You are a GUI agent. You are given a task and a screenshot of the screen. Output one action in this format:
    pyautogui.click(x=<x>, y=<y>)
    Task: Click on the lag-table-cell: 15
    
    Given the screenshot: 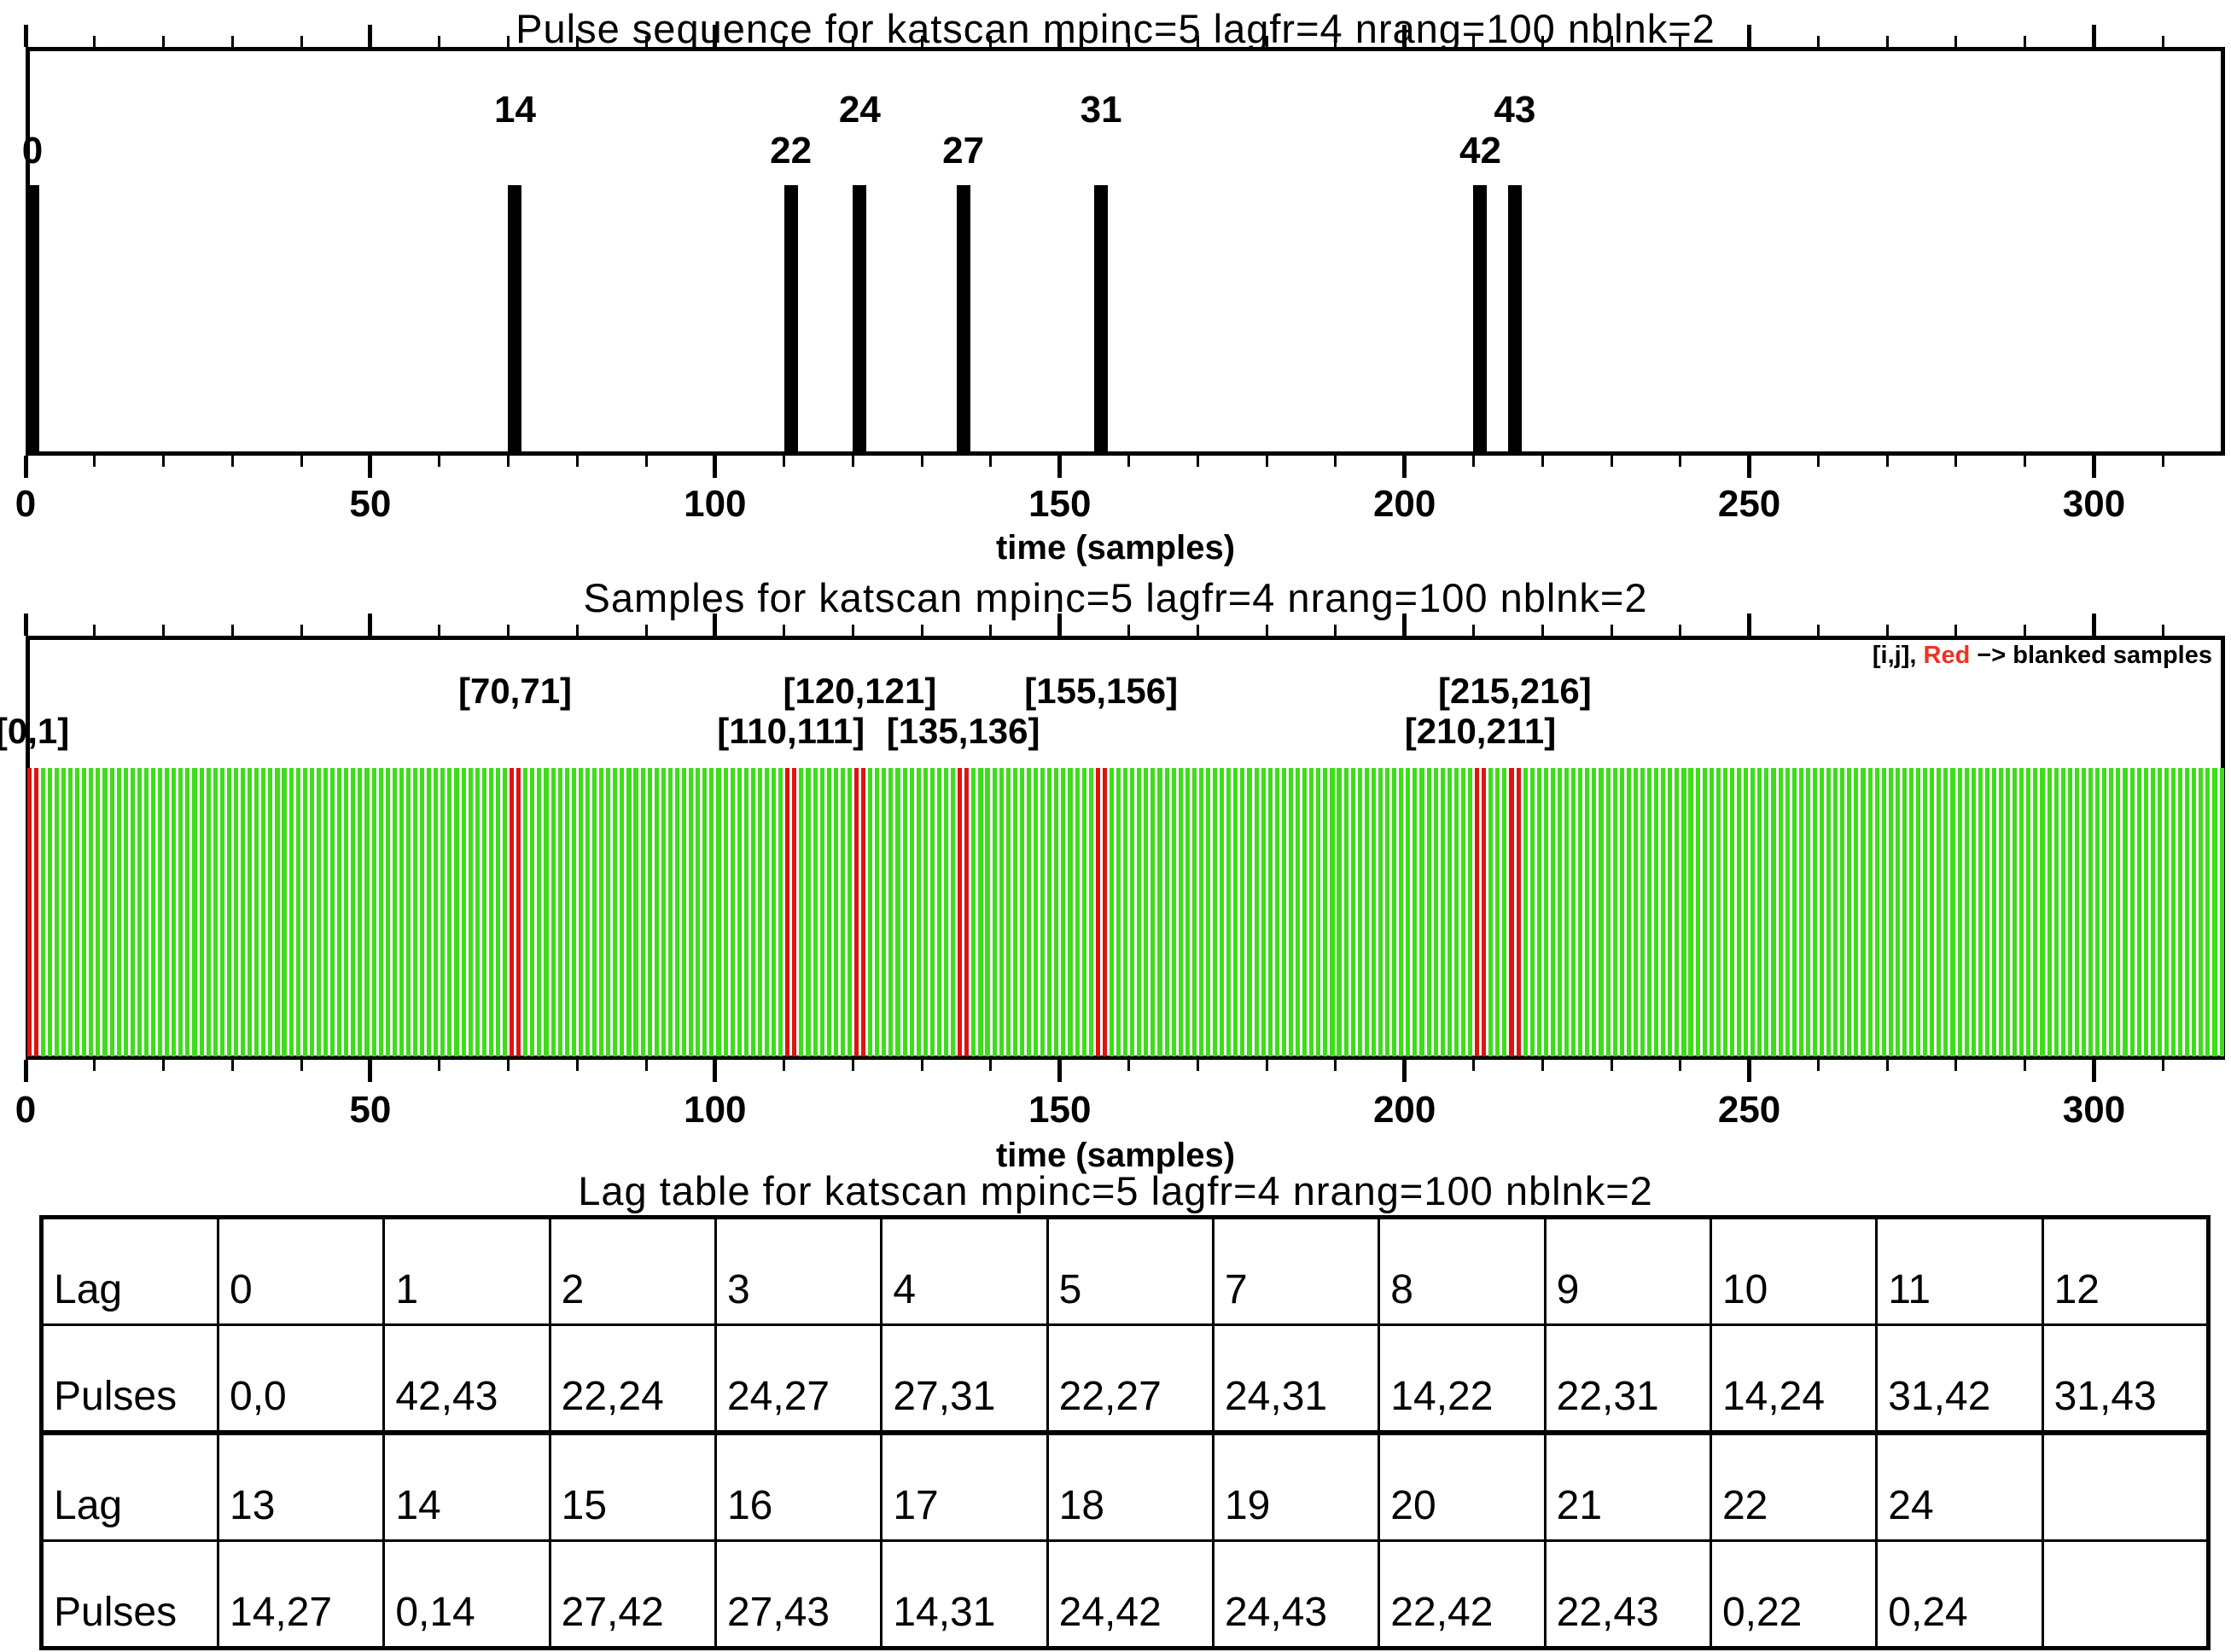 What is the action you would take?
    pyautogui.click(x=632, y=1487)
    